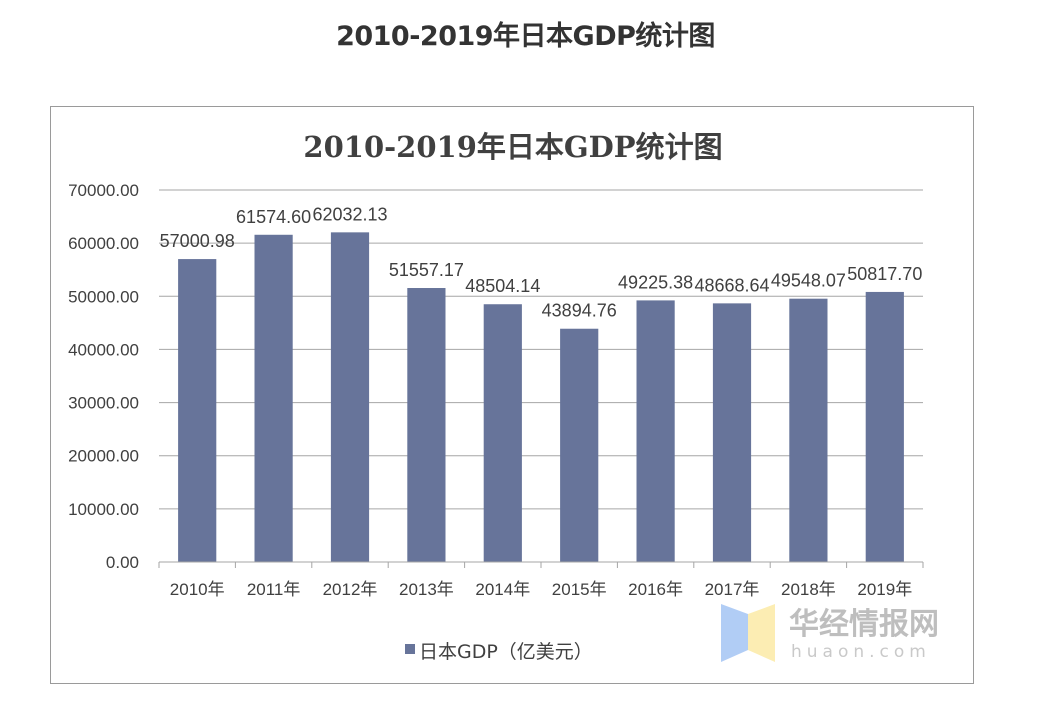 The width and height of the screenshot is (1051, 705). Describe the element at coordinates (864, 624) in the screenshot. I see `watermark-text-cn: 华经情报网` at that location.